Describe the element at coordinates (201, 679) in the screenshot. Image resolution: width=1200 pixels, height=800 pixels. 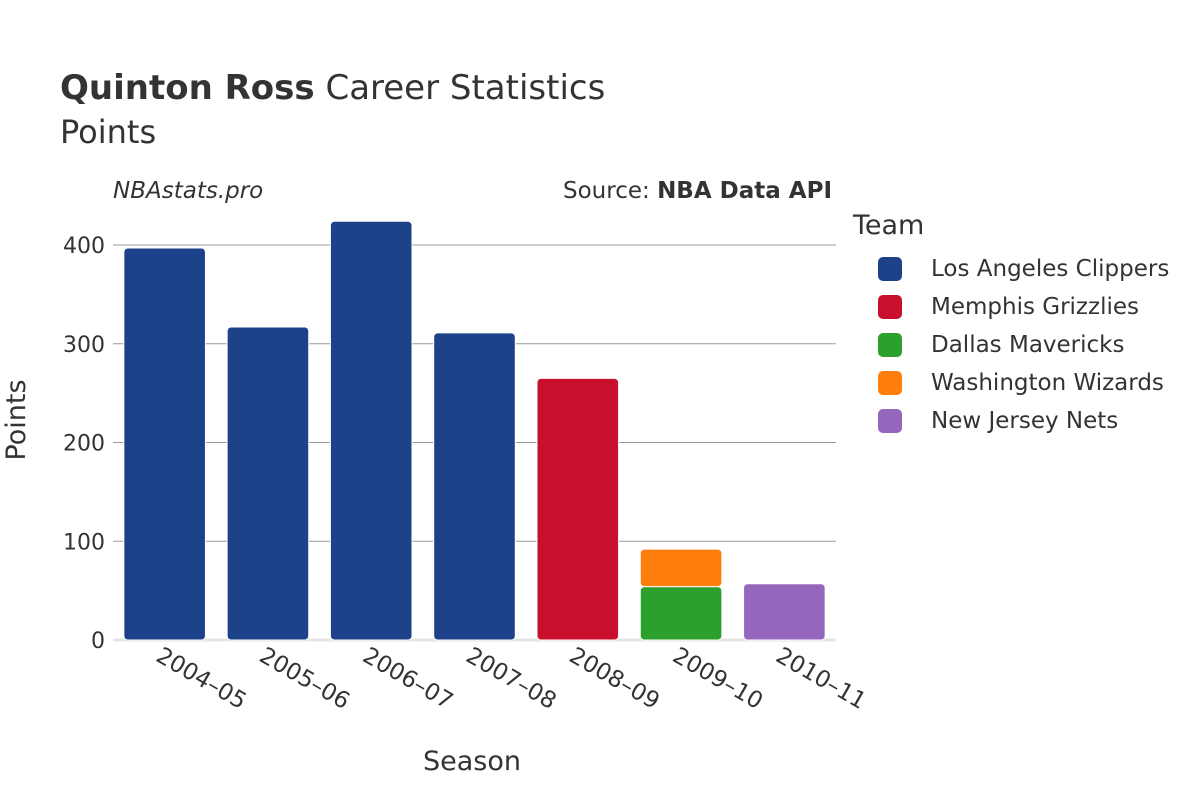
I see `x-tick-label: 2004–05` at that location.